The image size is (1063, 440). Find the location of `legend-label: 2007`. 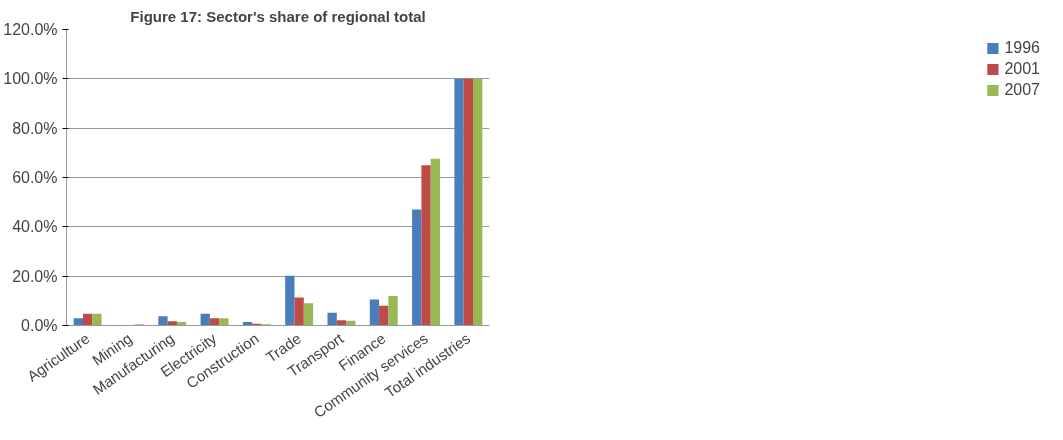

legend-label: 2007 is located at coordinates (1022, 90).